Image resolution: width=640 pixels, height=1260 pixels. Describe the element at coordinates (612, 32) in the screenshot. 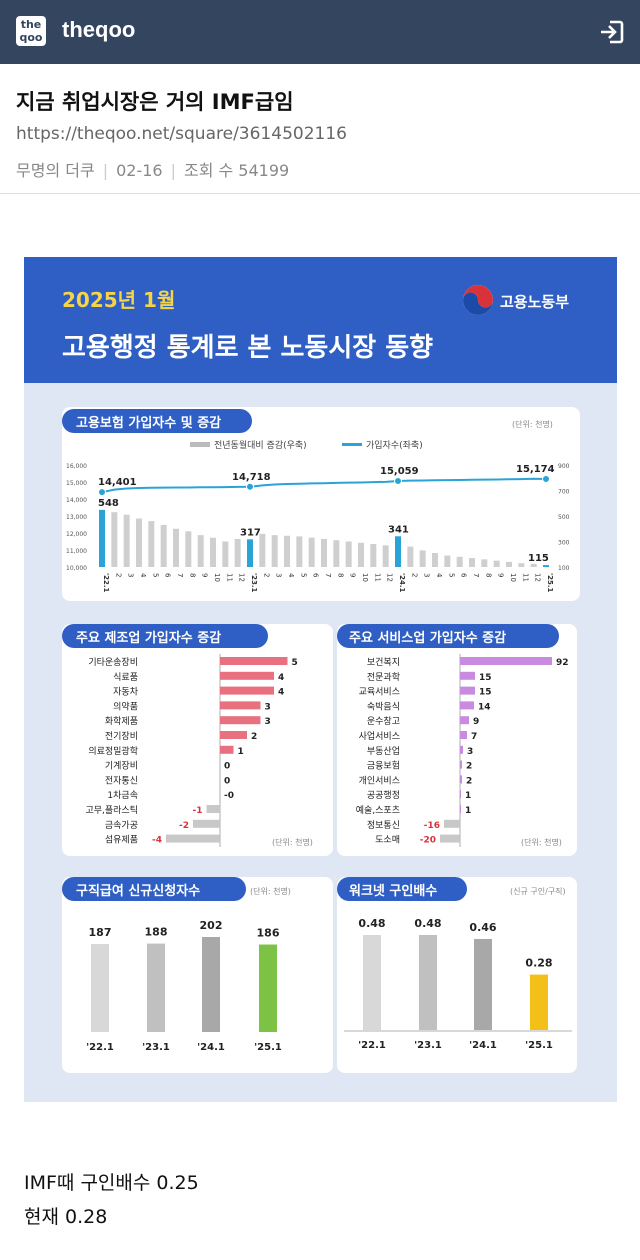

I see `login-icon` at that location.